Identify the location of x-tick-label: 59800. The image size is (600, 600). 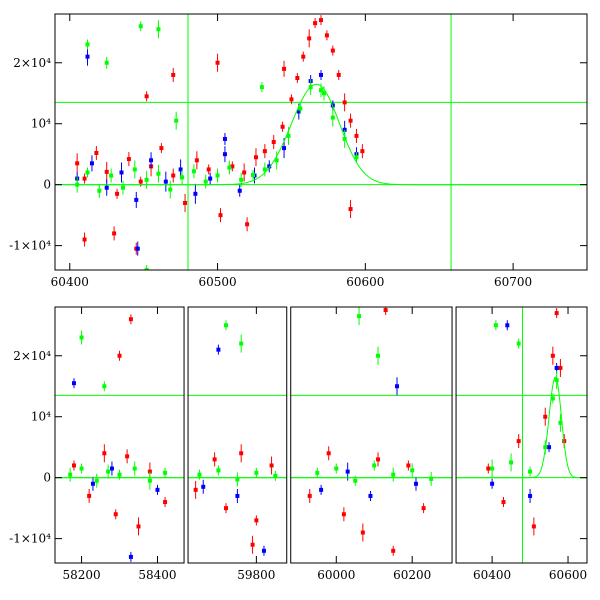
(256, 575).